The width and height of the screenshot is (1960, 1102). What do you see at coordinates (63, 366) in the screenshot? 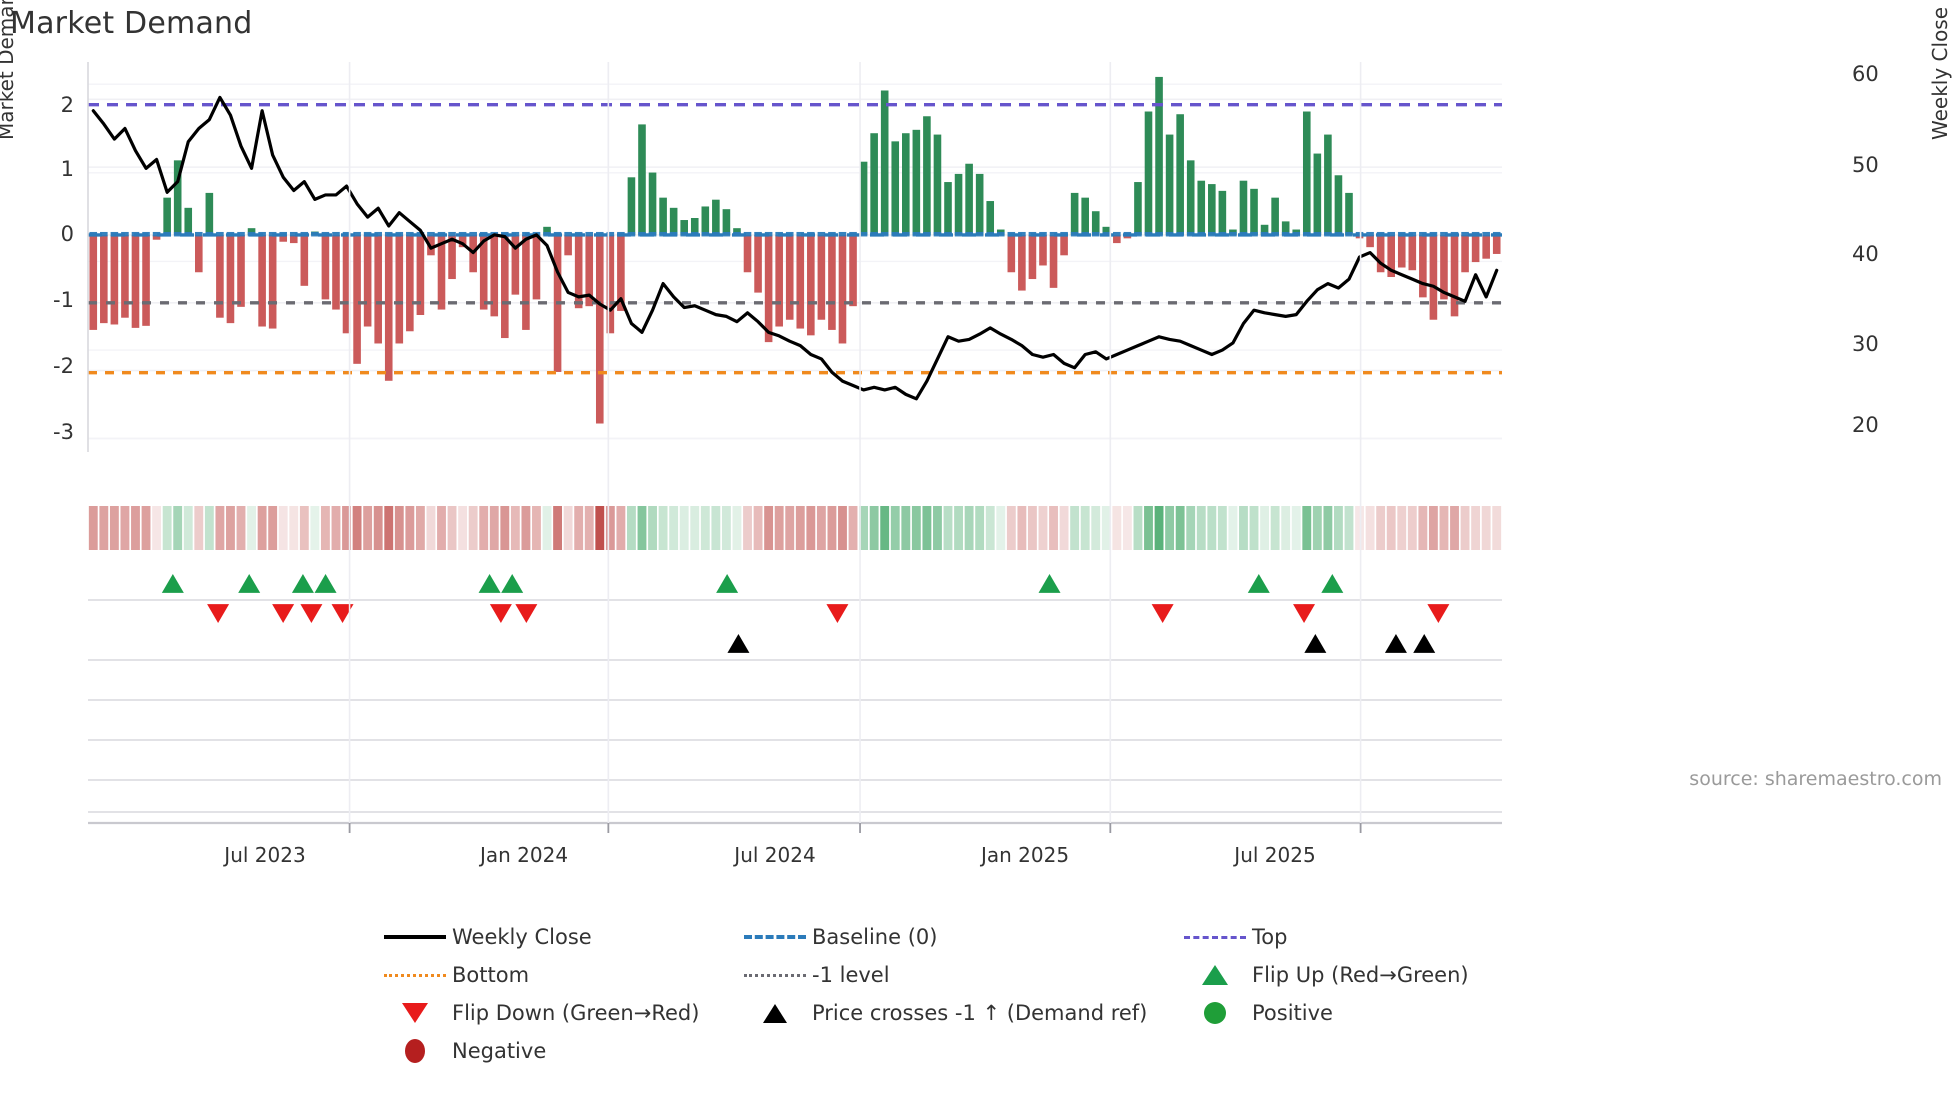
I see `y-tick-left-4: -2` at bounding box center [63, 366].